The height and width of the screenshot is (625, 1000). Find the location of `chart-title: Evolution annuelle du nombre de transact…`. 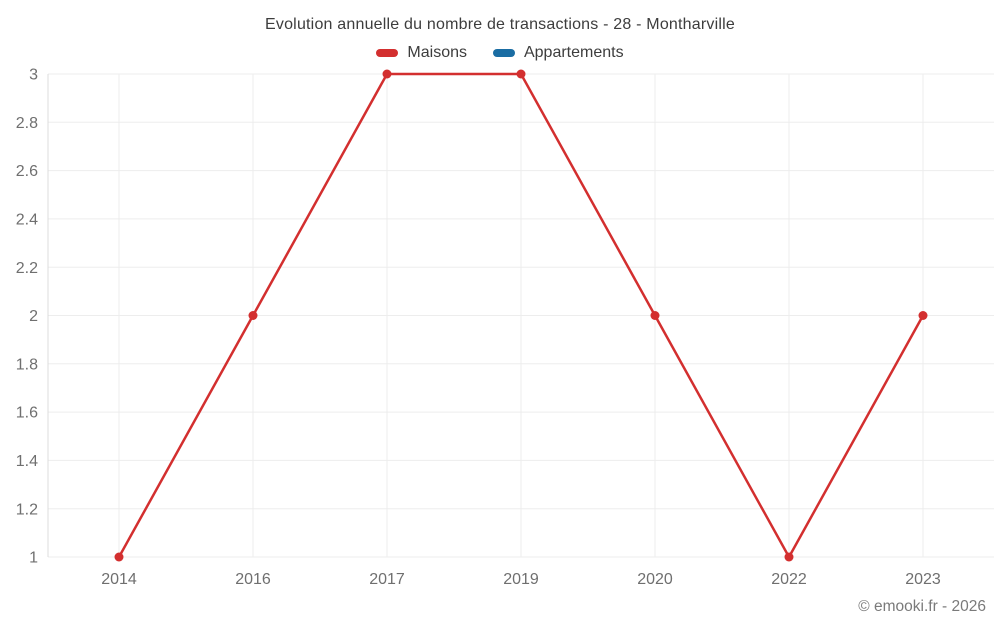

chart-title: Evolution annuelle du nombre de transact… is located at coordinates (500, 24).